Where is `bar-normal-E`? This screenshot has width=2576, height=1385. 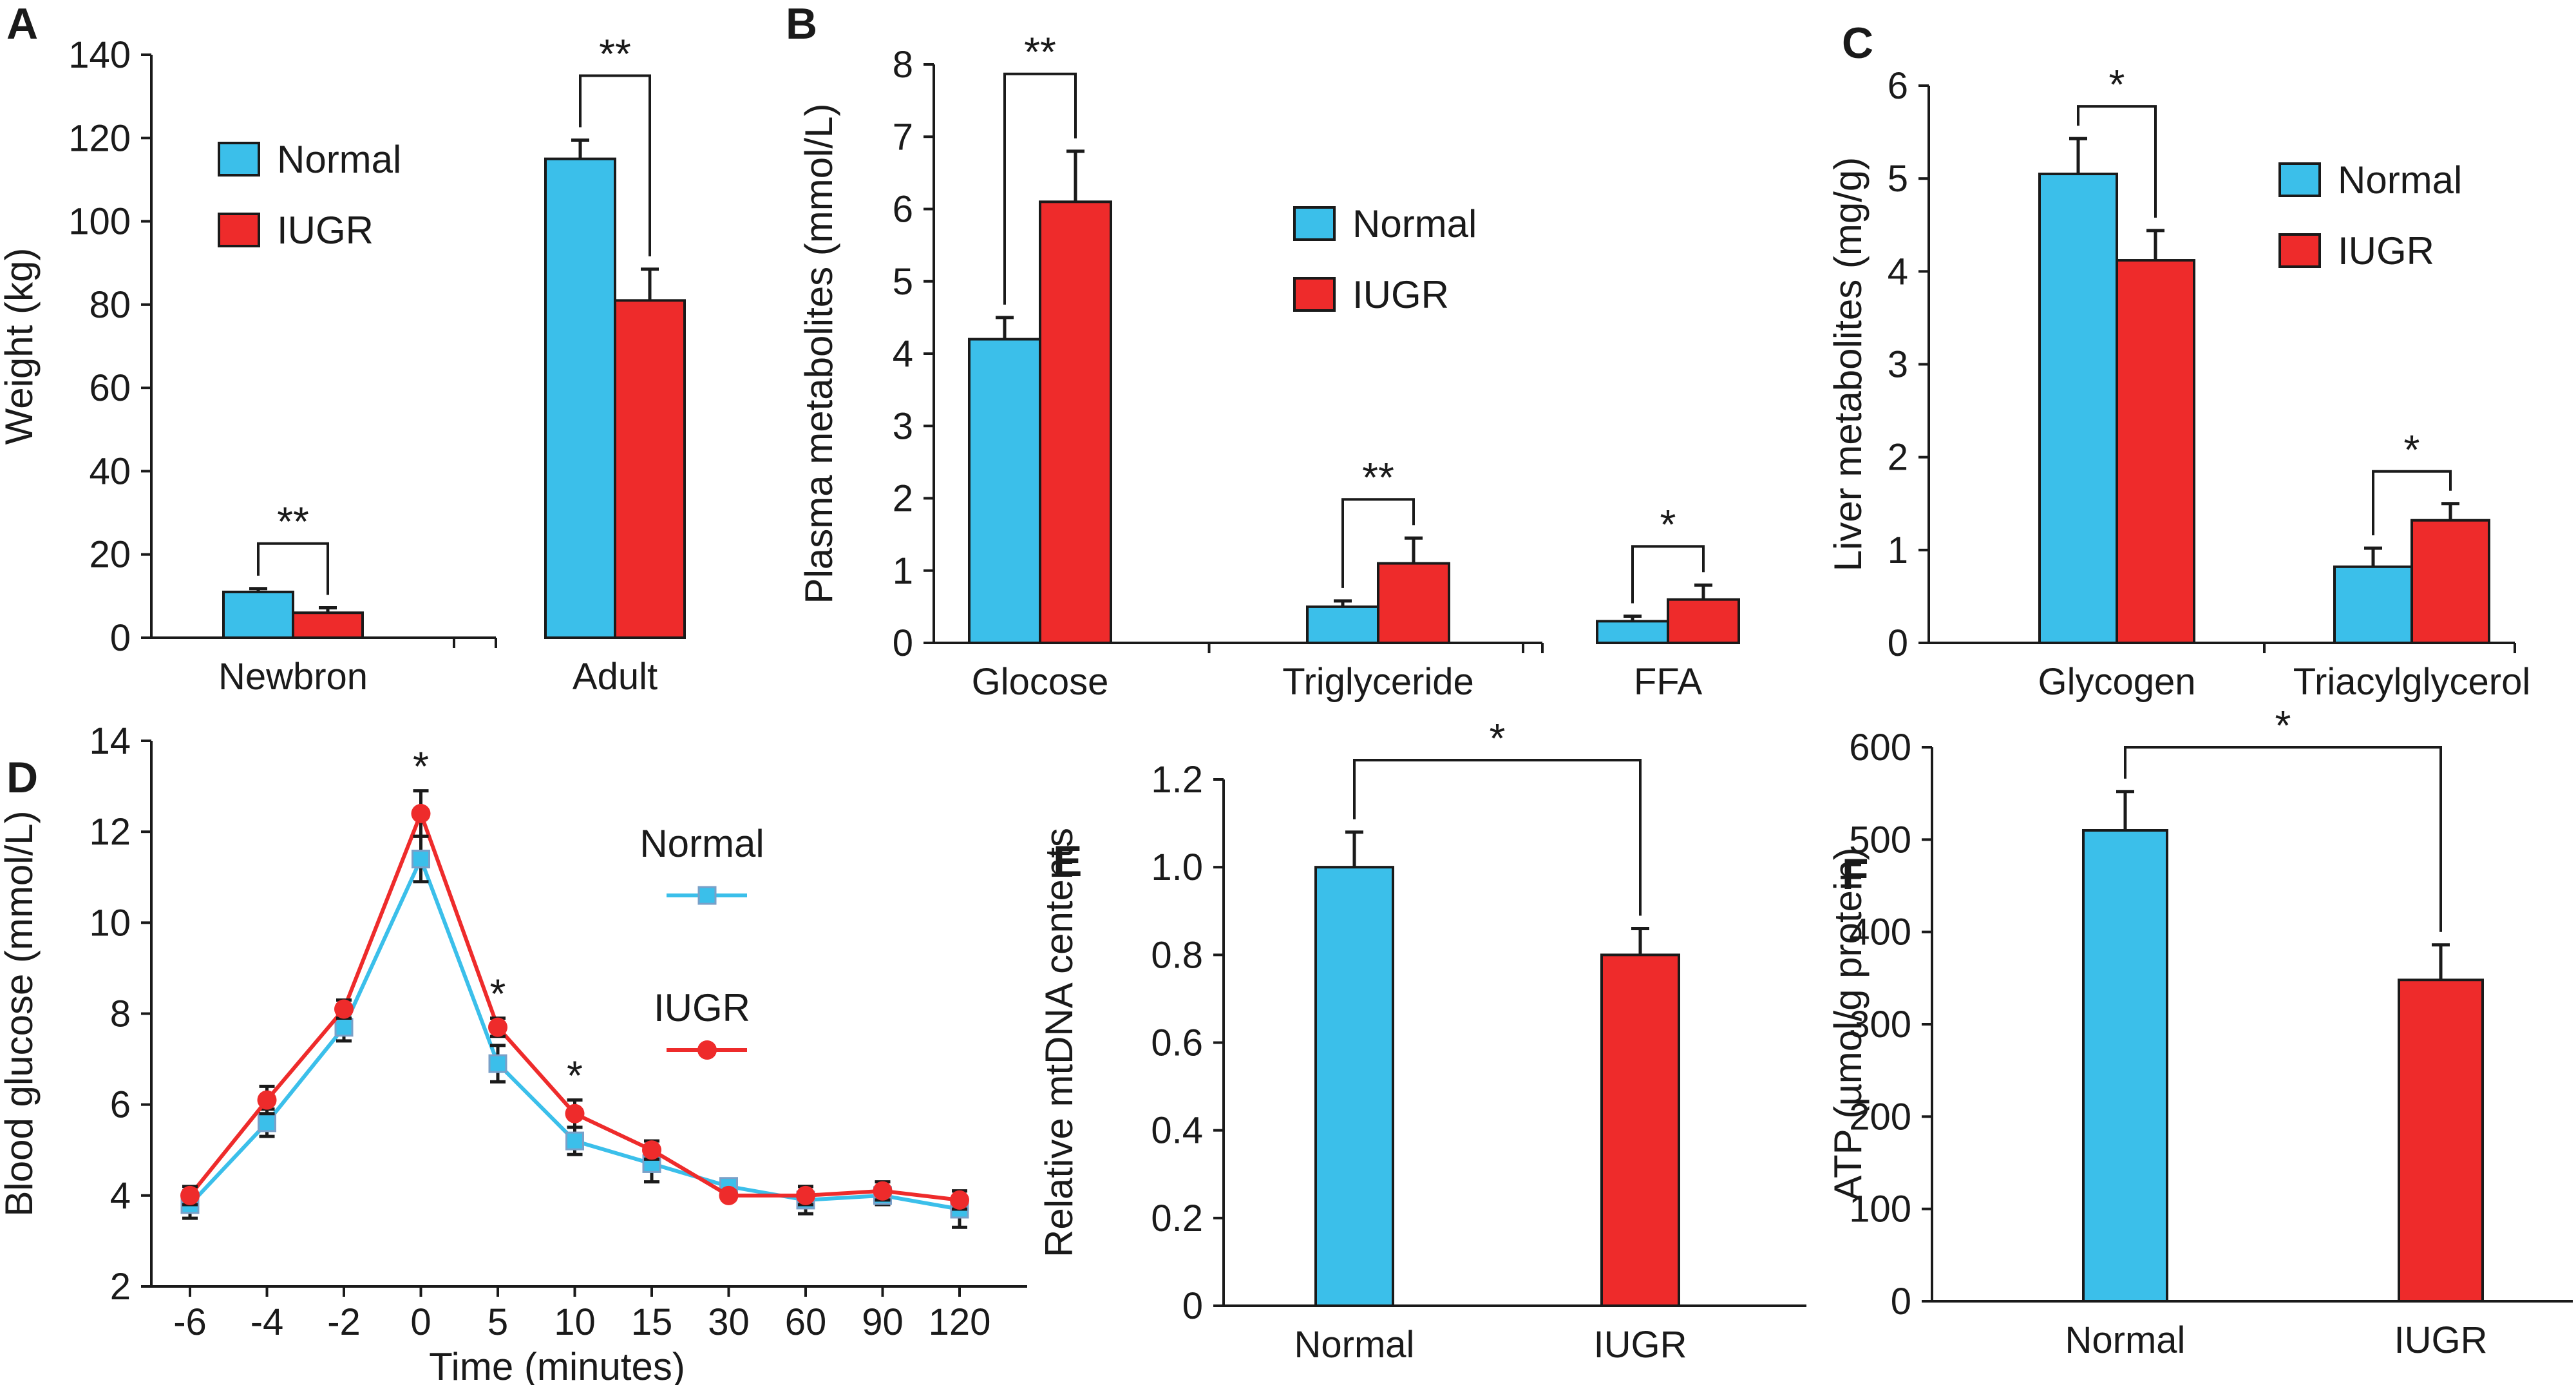 bar-normal-E is located at coordinates (1354, 1086).